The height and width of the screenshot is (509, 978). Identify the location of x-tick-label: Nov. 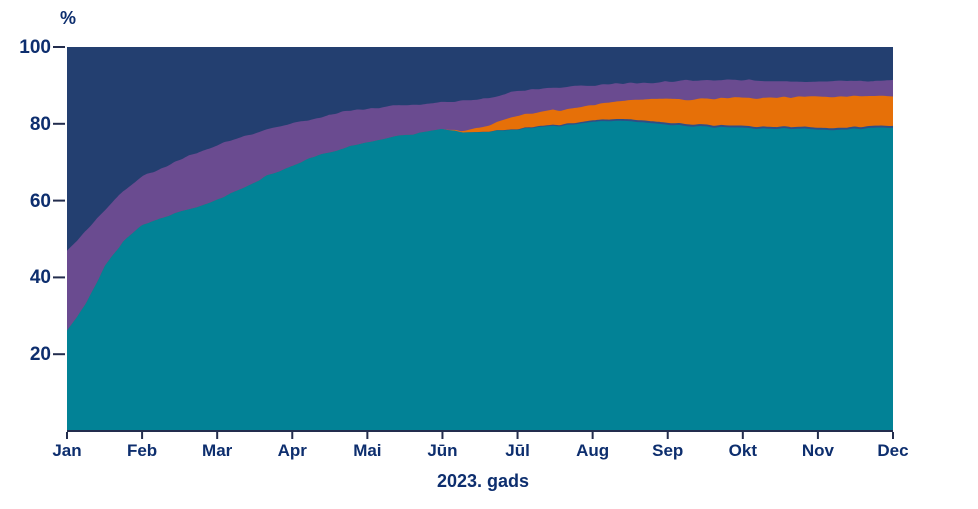
(817, 450).